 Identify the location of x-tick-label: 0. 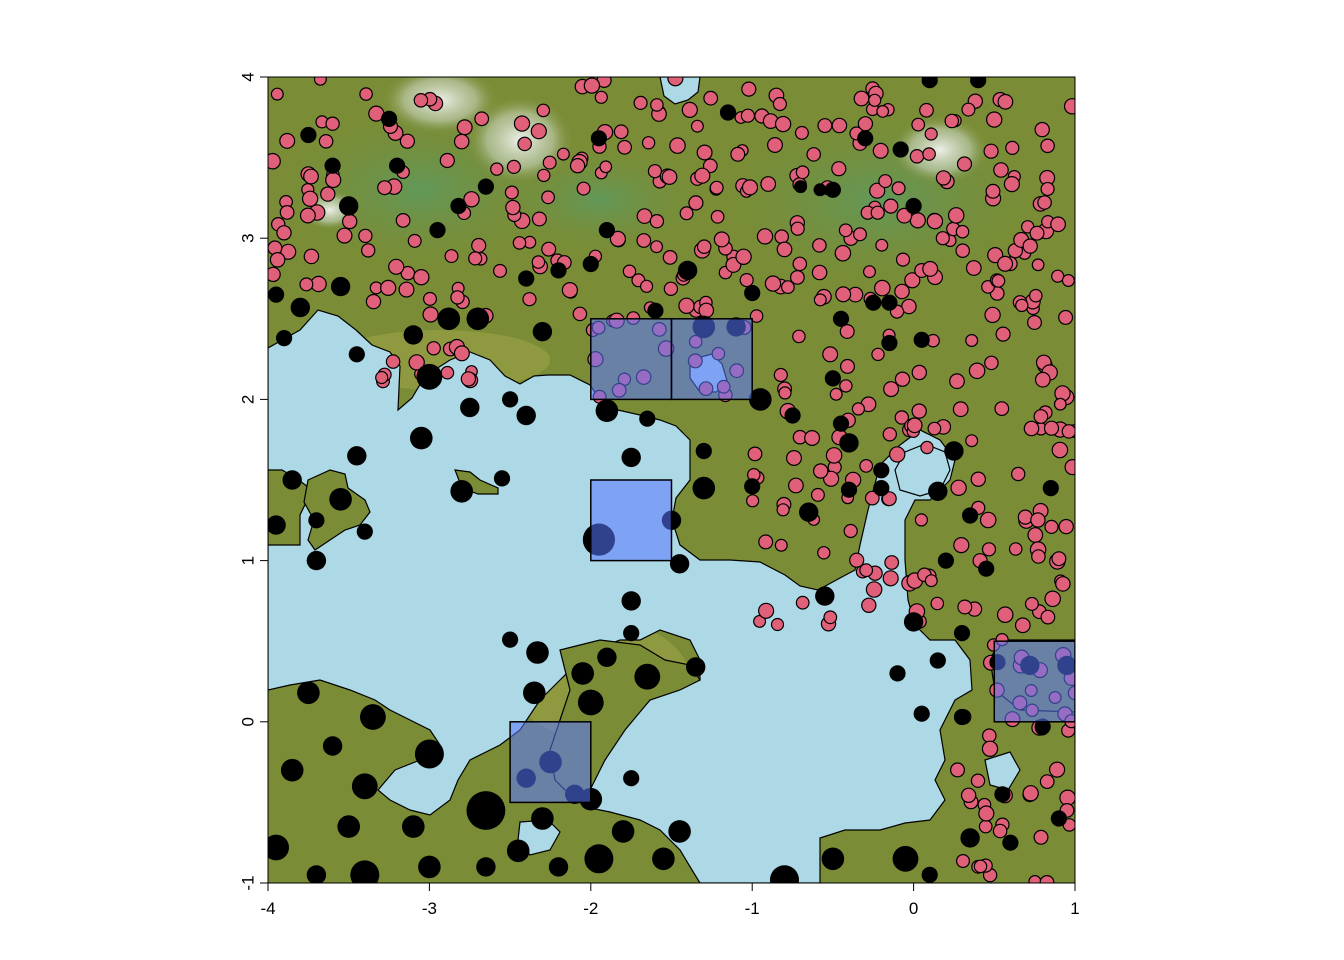
(913, 908).